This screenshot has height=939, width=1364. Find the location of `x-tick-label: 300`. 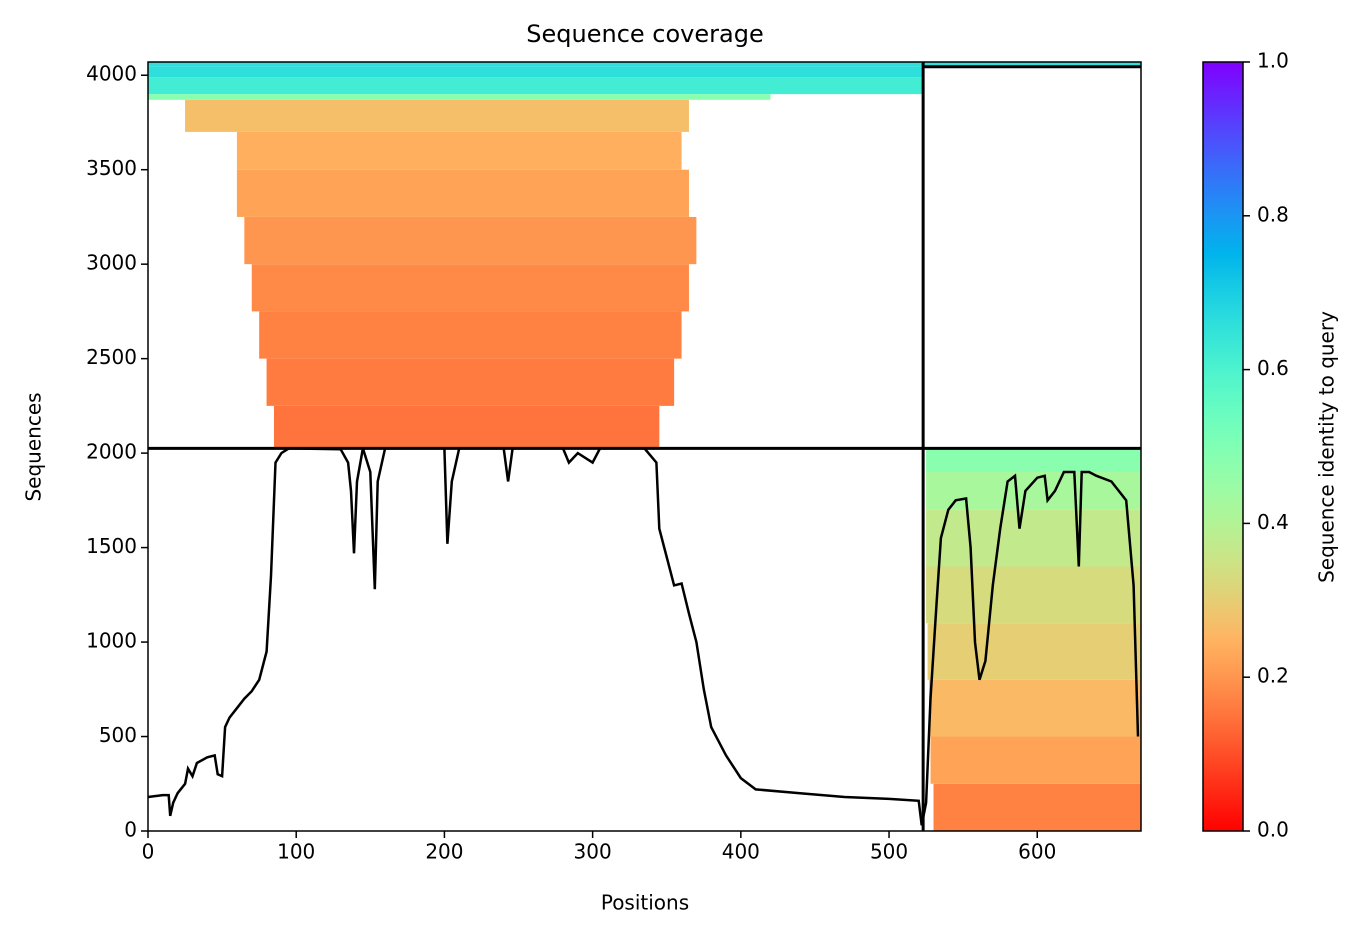

x-tick-label: 300 is located at coordinates (593, 852).